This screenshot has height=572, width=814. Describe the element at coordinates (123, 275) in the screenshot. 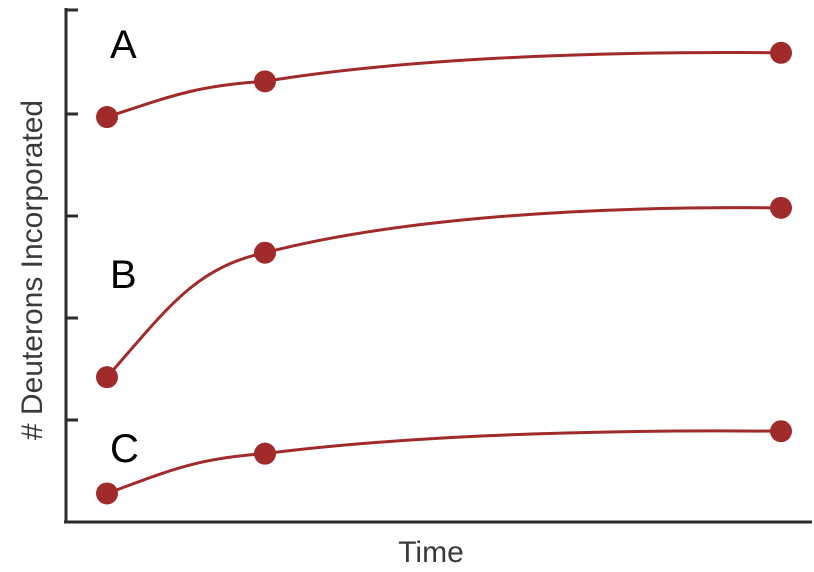

I see `series-b-label: B` at that location.